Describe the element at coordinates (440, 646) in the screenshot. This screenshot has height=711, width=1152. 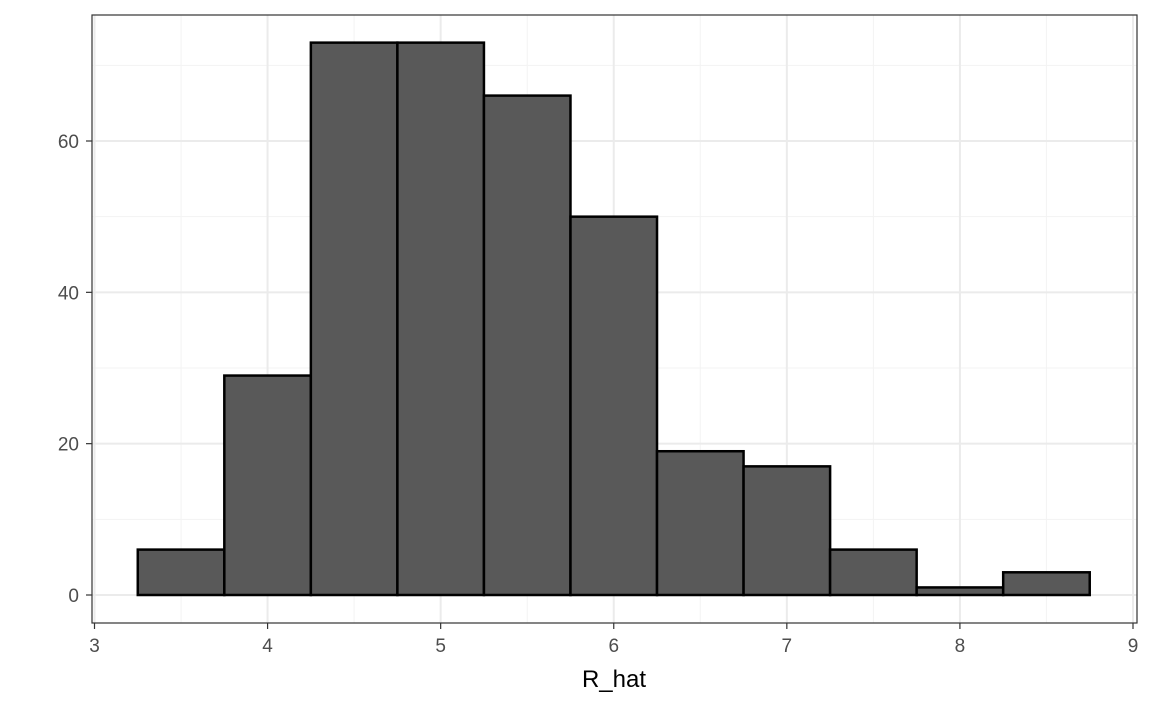
I see `x-tick-label: 5` at that location.